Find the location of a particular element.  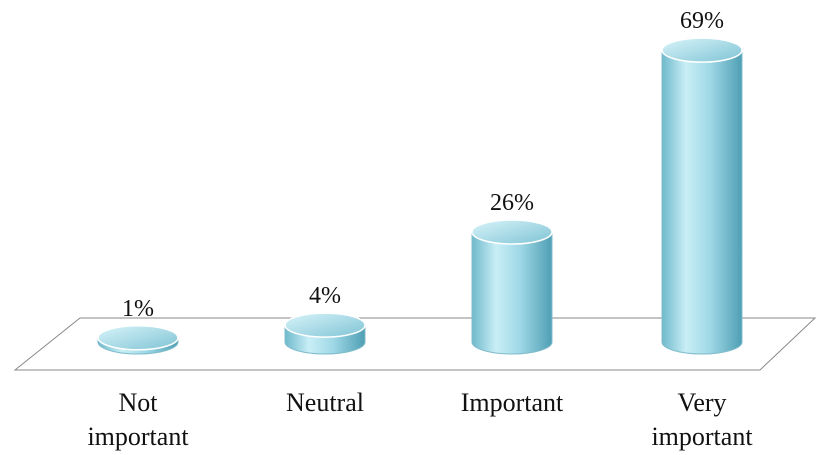

x-tick-label: Not important is located at coordinates (138, 419).